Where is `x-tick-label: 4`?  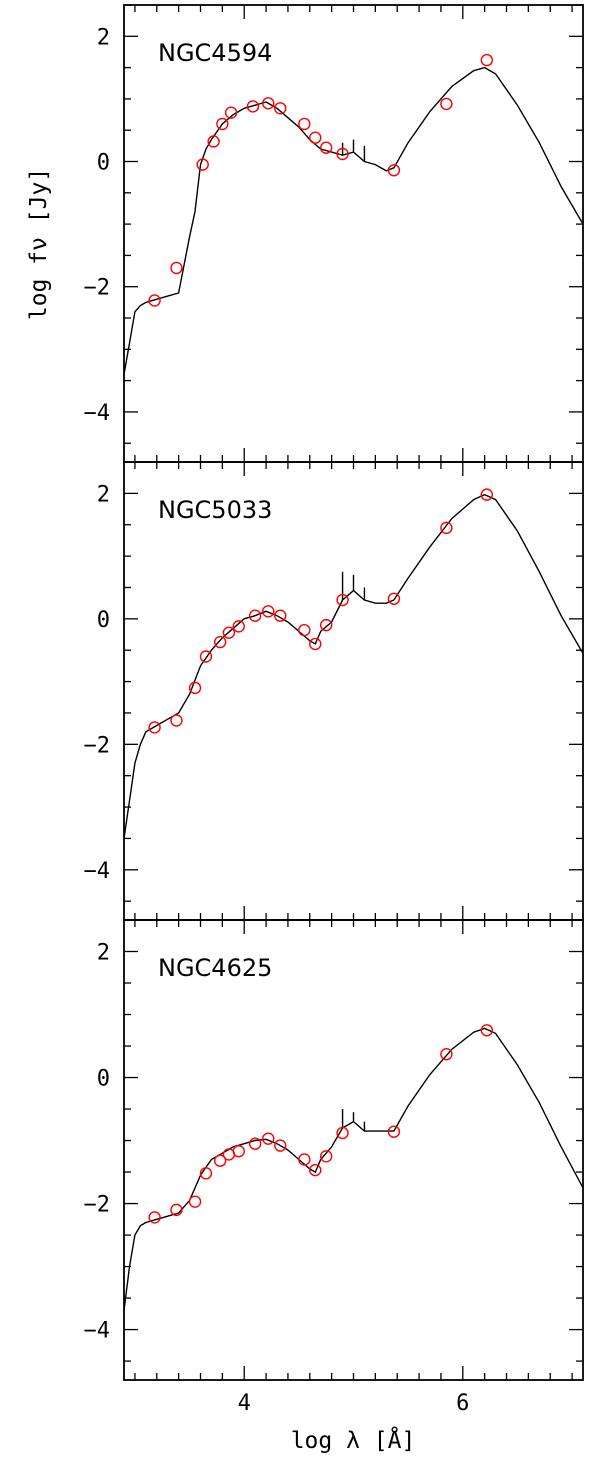
x-tick-label: 4 is located at coordinates (244, 1403).